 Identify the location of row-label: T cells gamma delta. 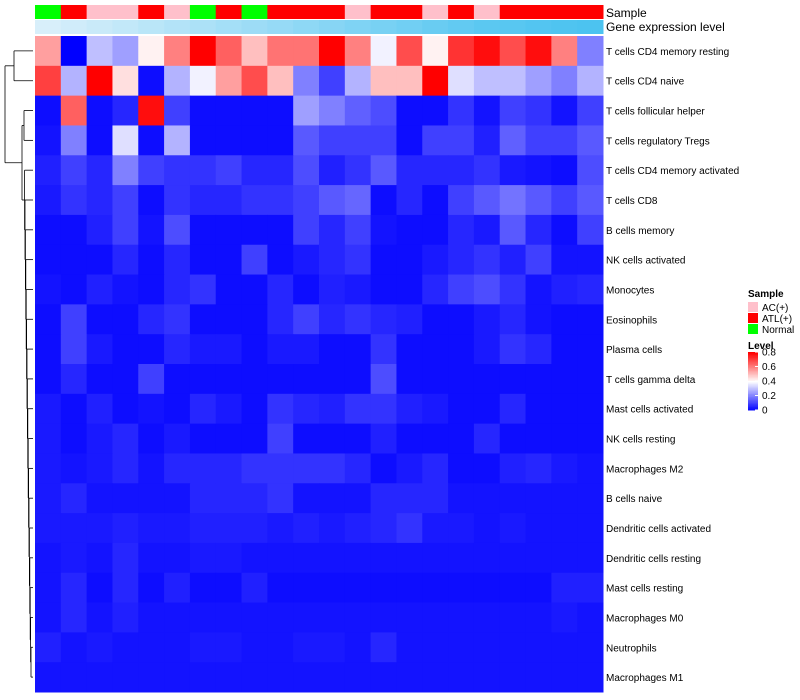
(651, 380).